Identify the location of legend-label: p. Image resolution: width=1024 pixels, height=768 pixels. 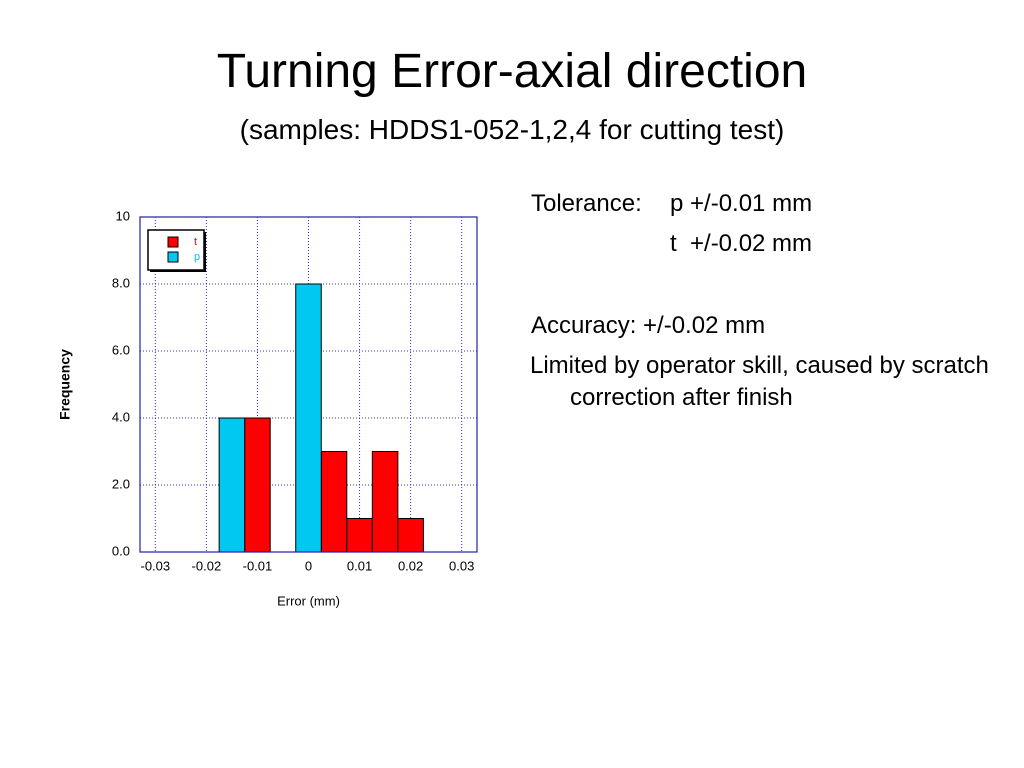
(197, 257).